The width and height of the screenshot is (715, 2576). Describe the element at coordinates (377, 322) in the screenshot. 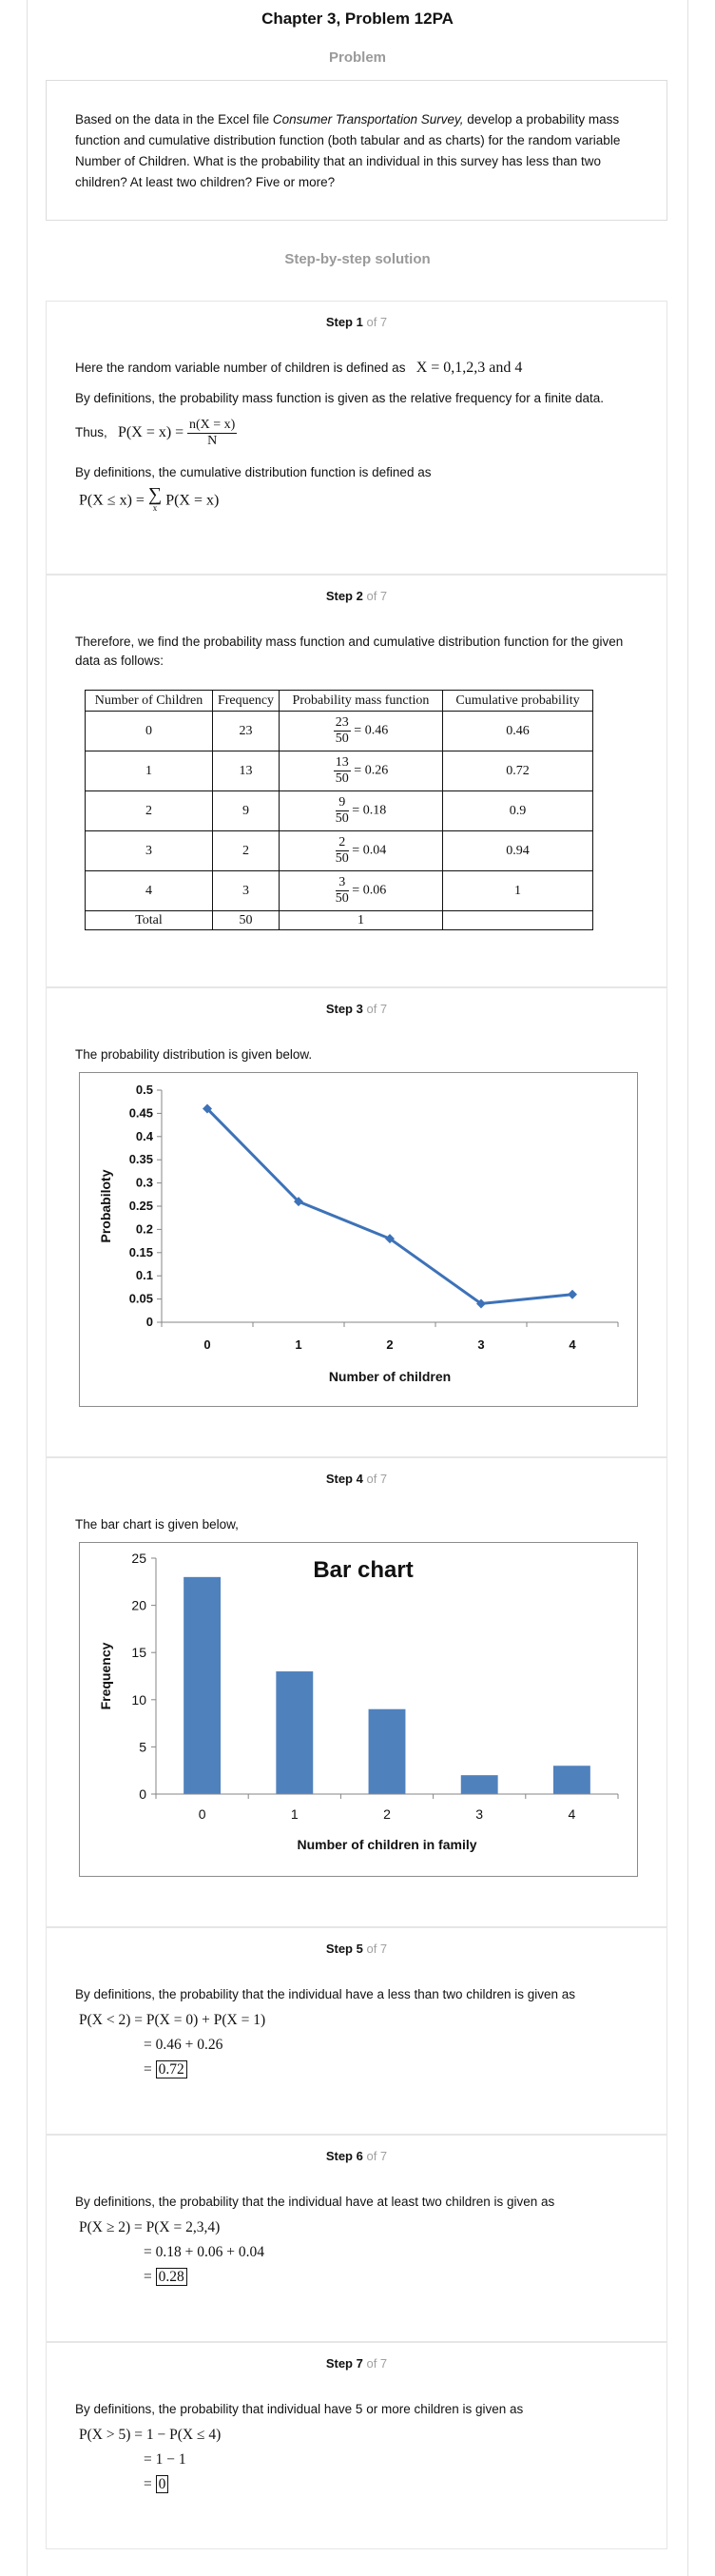

I see `step-1-of: of 7` at that location.